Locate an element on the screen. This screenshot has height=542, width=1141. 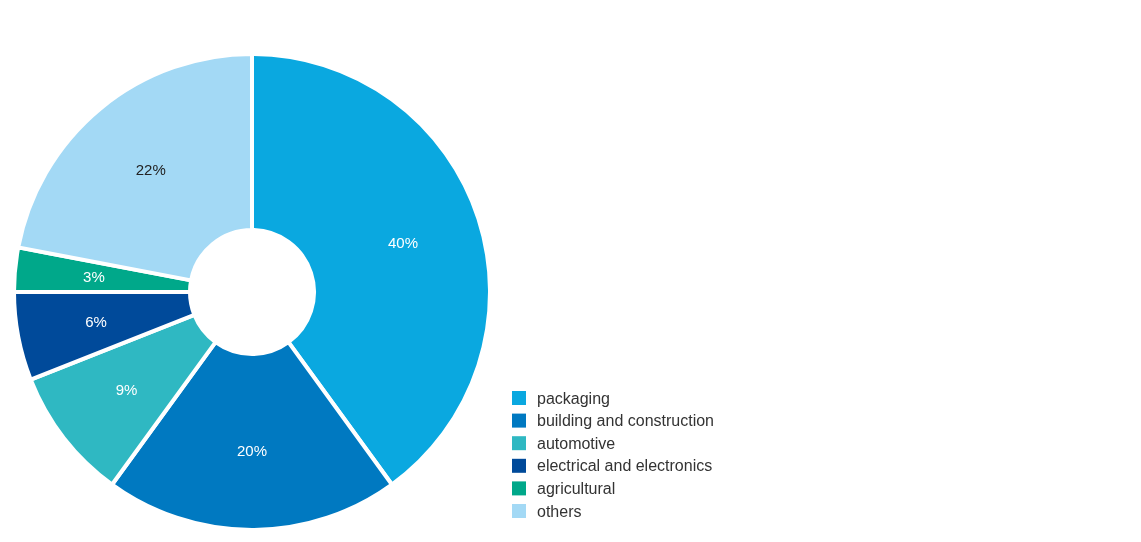
data-label: 22% is located at coordinates (150, 169).